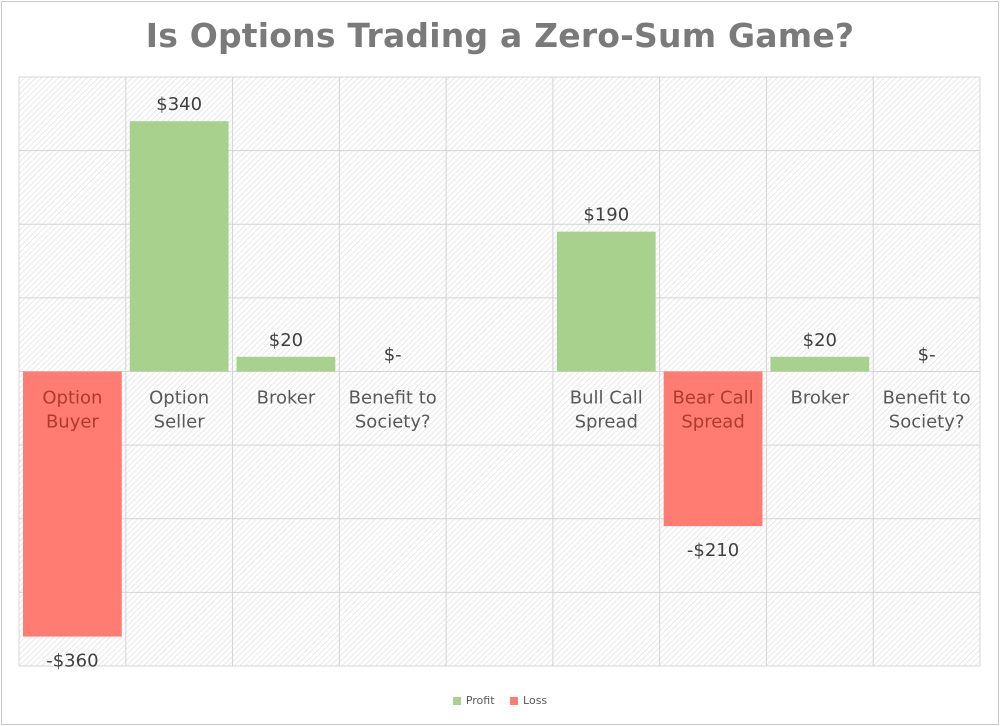 Image resolution: width=1000 pixels, height=726 pixels. I want to click on chart-title: Is Options Trading a Zero-Sum Game?, so click(500, 35).